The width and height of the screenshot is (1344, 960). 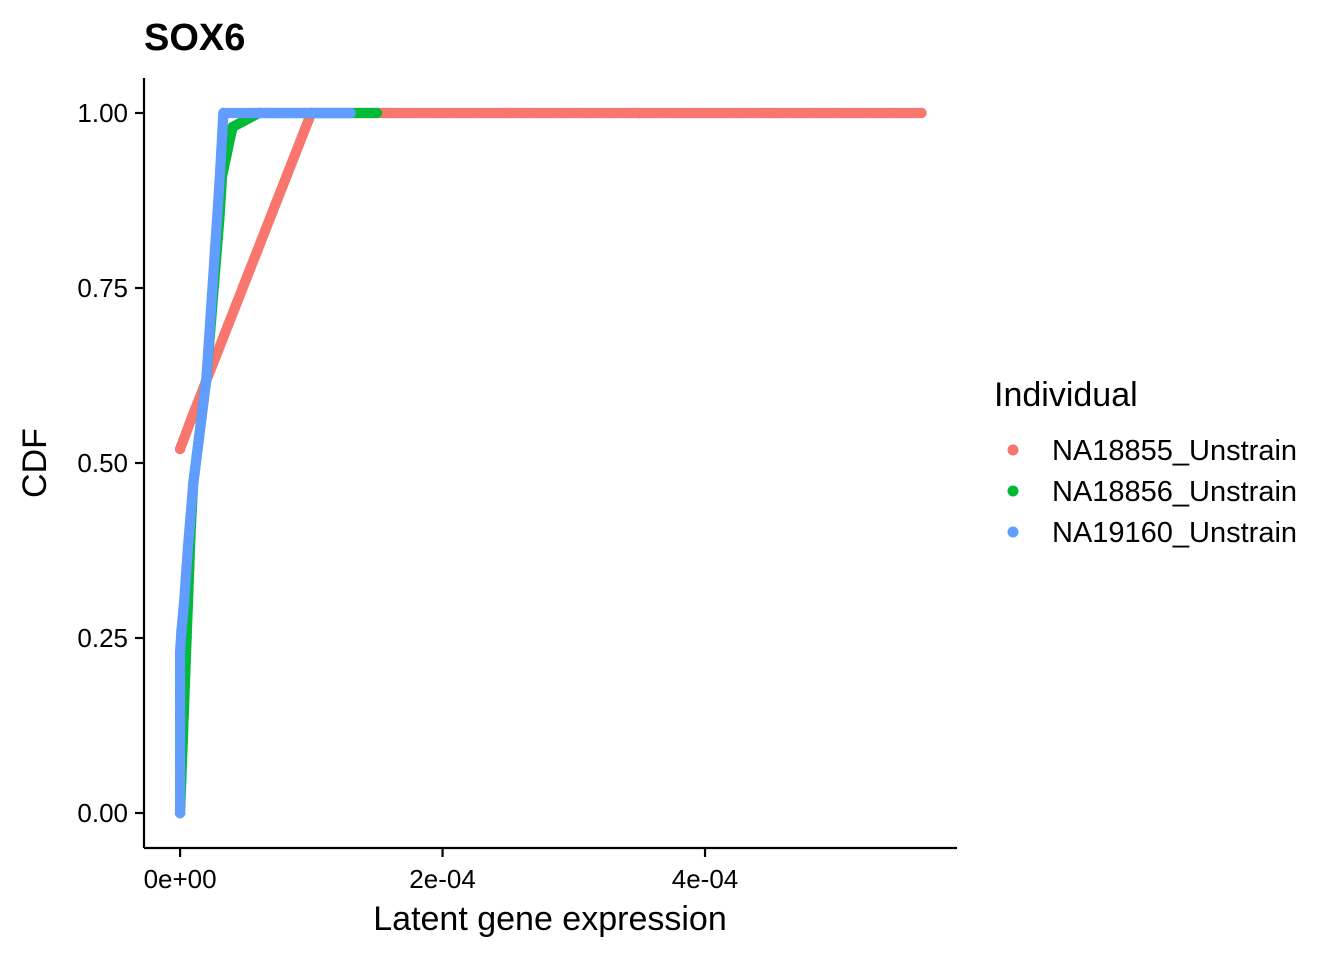 What do you see at coordinates (1174, 533) in the screenshot?
I see `legend-label: NA19160_Unstrain` at bounding box center [1174, 533].